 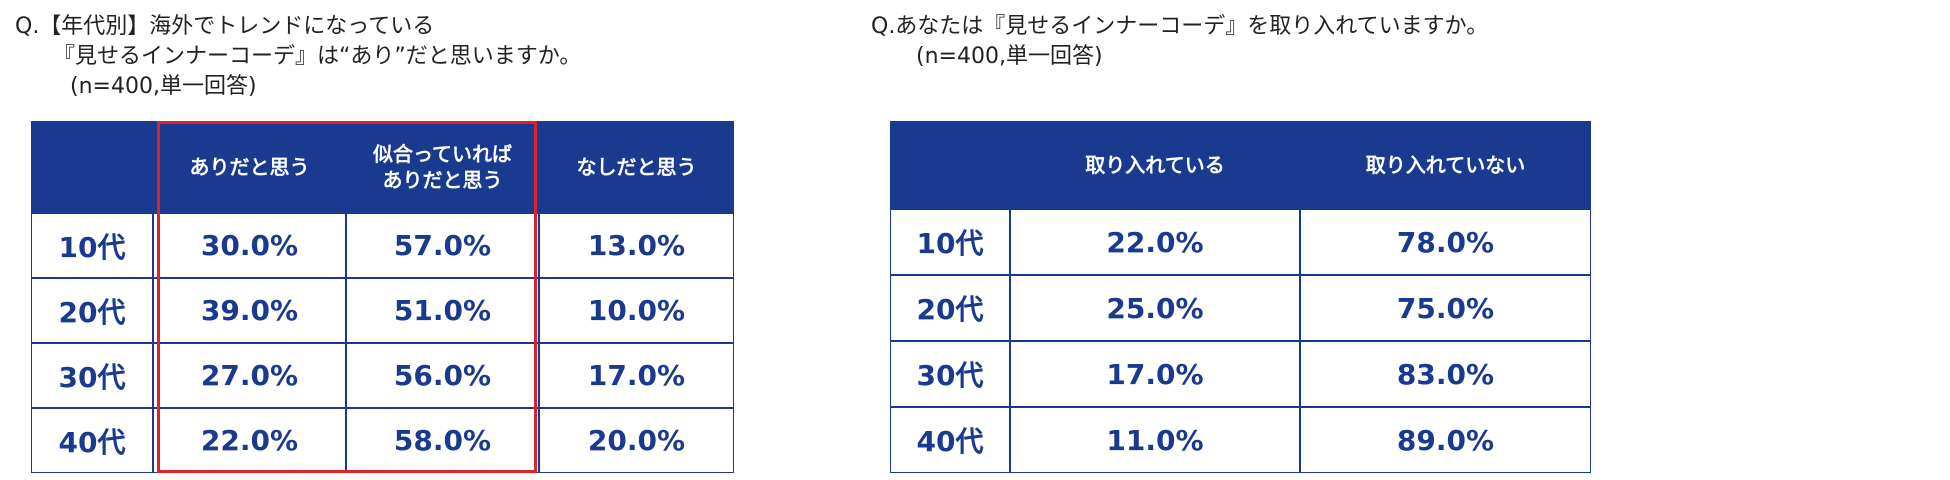 I want to click on header-cell: 取り入れていない, so click(x=1445, y=165).